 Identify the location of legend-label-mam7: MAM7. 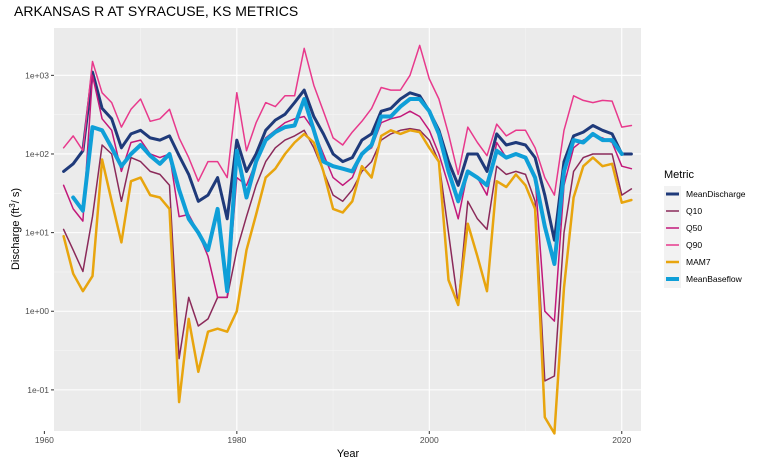
(698, 262).